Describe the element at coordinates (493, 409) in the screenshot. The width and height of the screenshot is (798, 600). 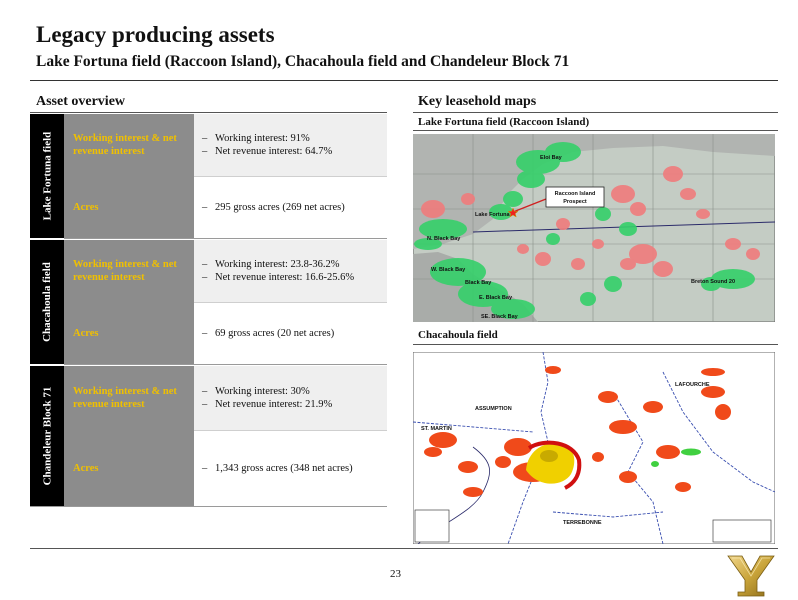
I see `assumption-label: ASSUMPTION` at that location.